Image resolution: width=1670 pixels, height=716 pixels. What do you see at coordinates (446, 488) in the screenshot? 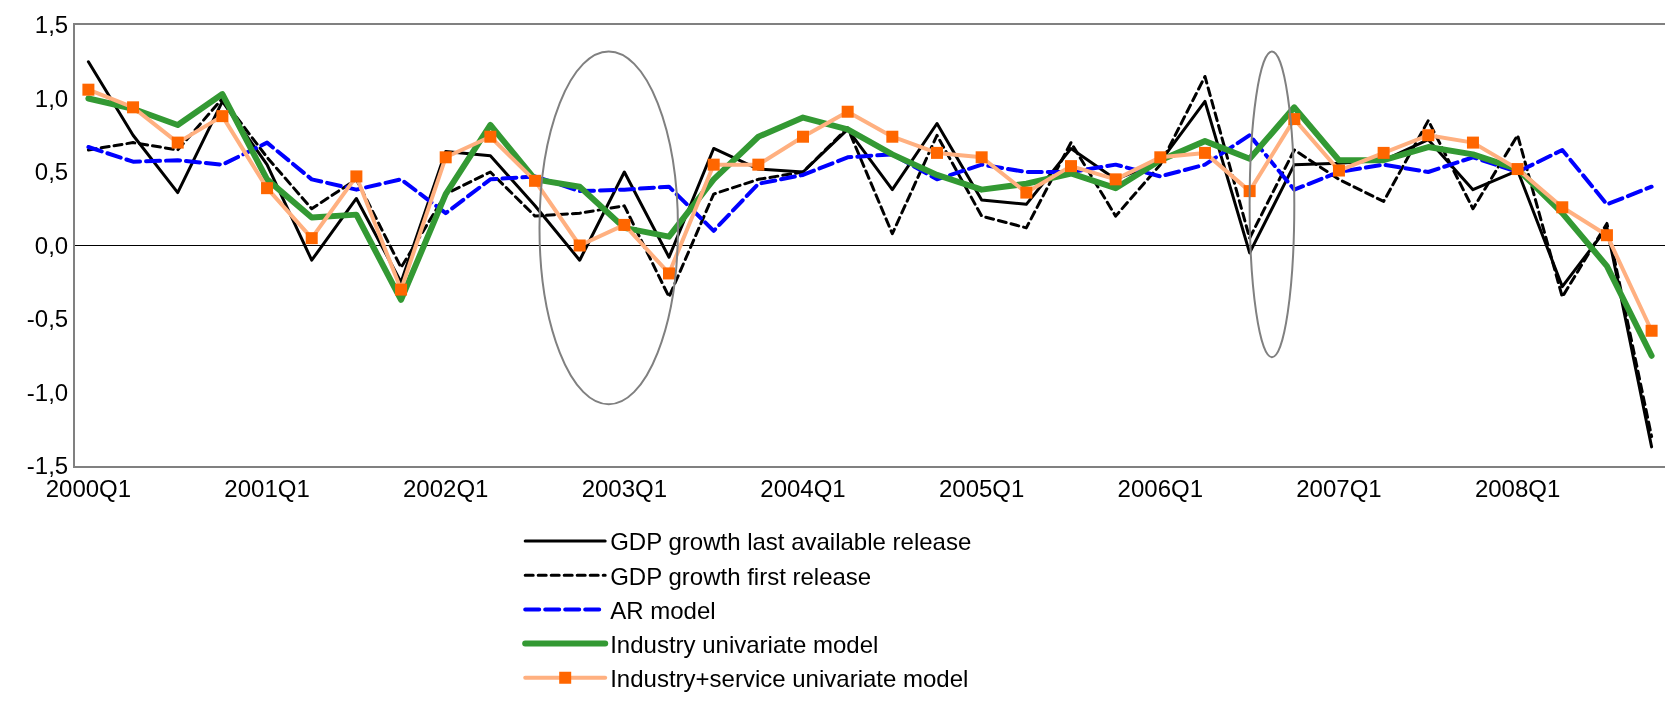
I see `x-tick-label: 2002Q1` at bounding box center [446, 488].